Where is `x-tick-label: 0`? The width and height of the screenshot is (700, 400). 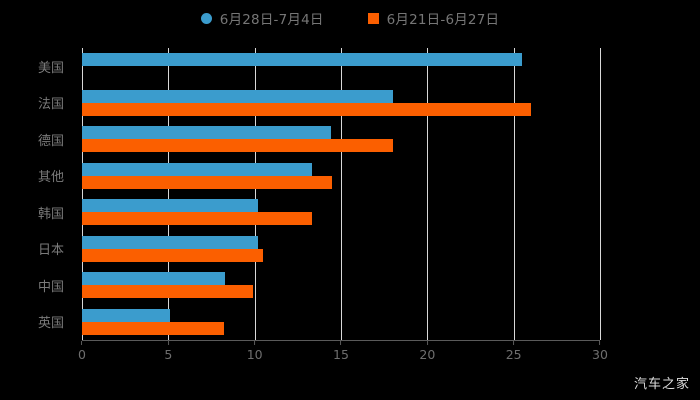 x-tick-label: 0 is located at coordinates (82, 354).